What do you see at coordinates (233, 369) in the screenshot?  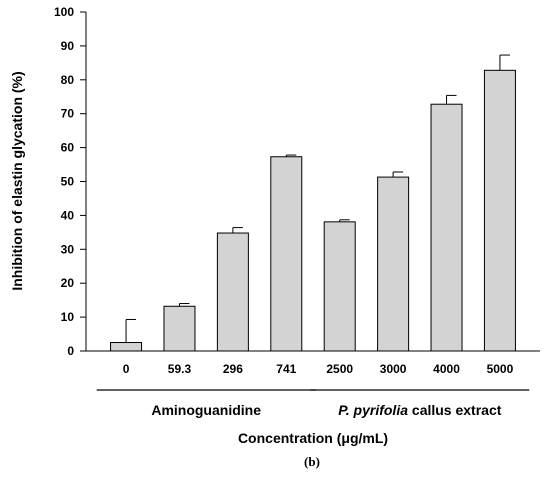 I see `x-tick-label: 296` at bounding box center [233, 369].